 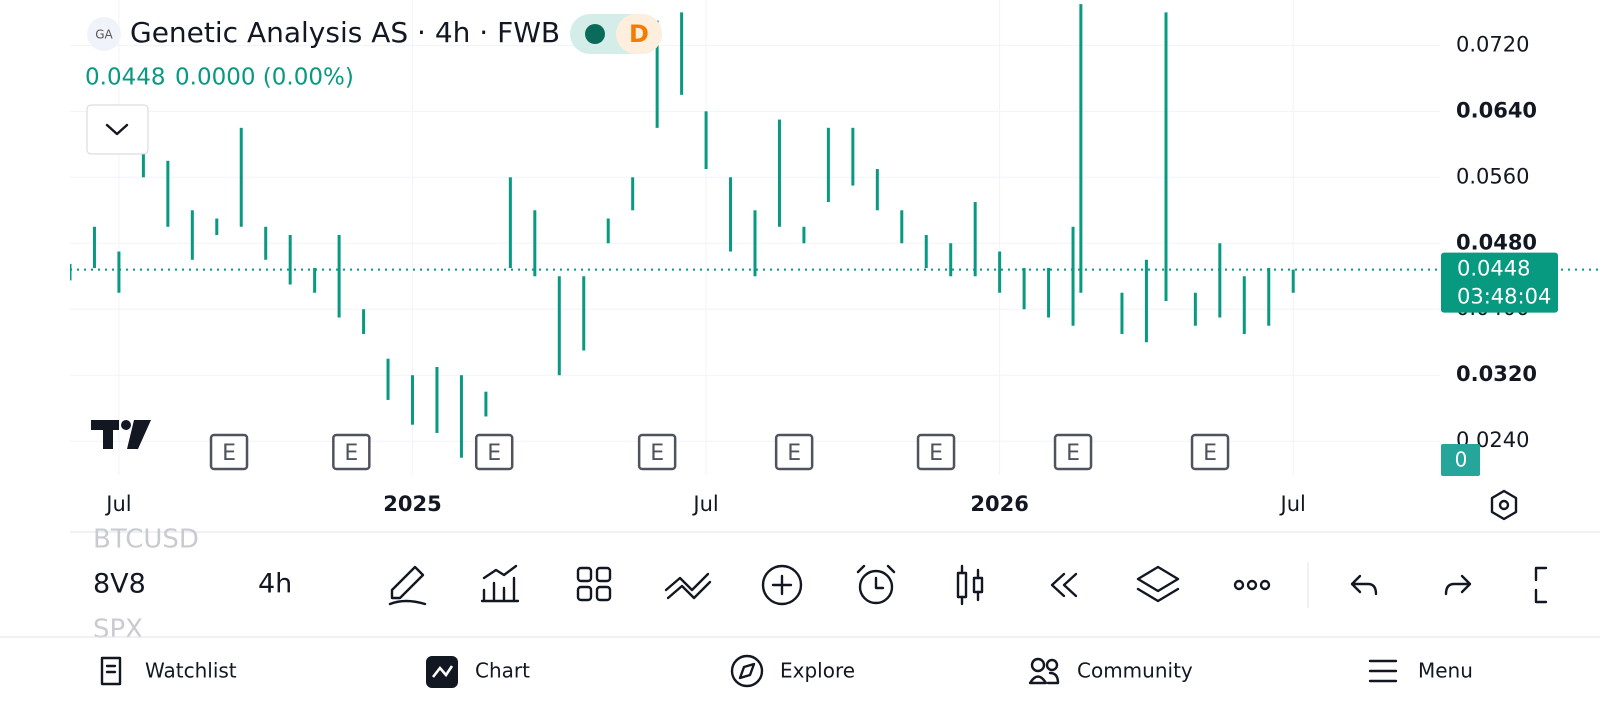 What do you see at coordinates (594, 584) in the screenshot?
I see `layouts-tool` at bounding box center [594, 584].